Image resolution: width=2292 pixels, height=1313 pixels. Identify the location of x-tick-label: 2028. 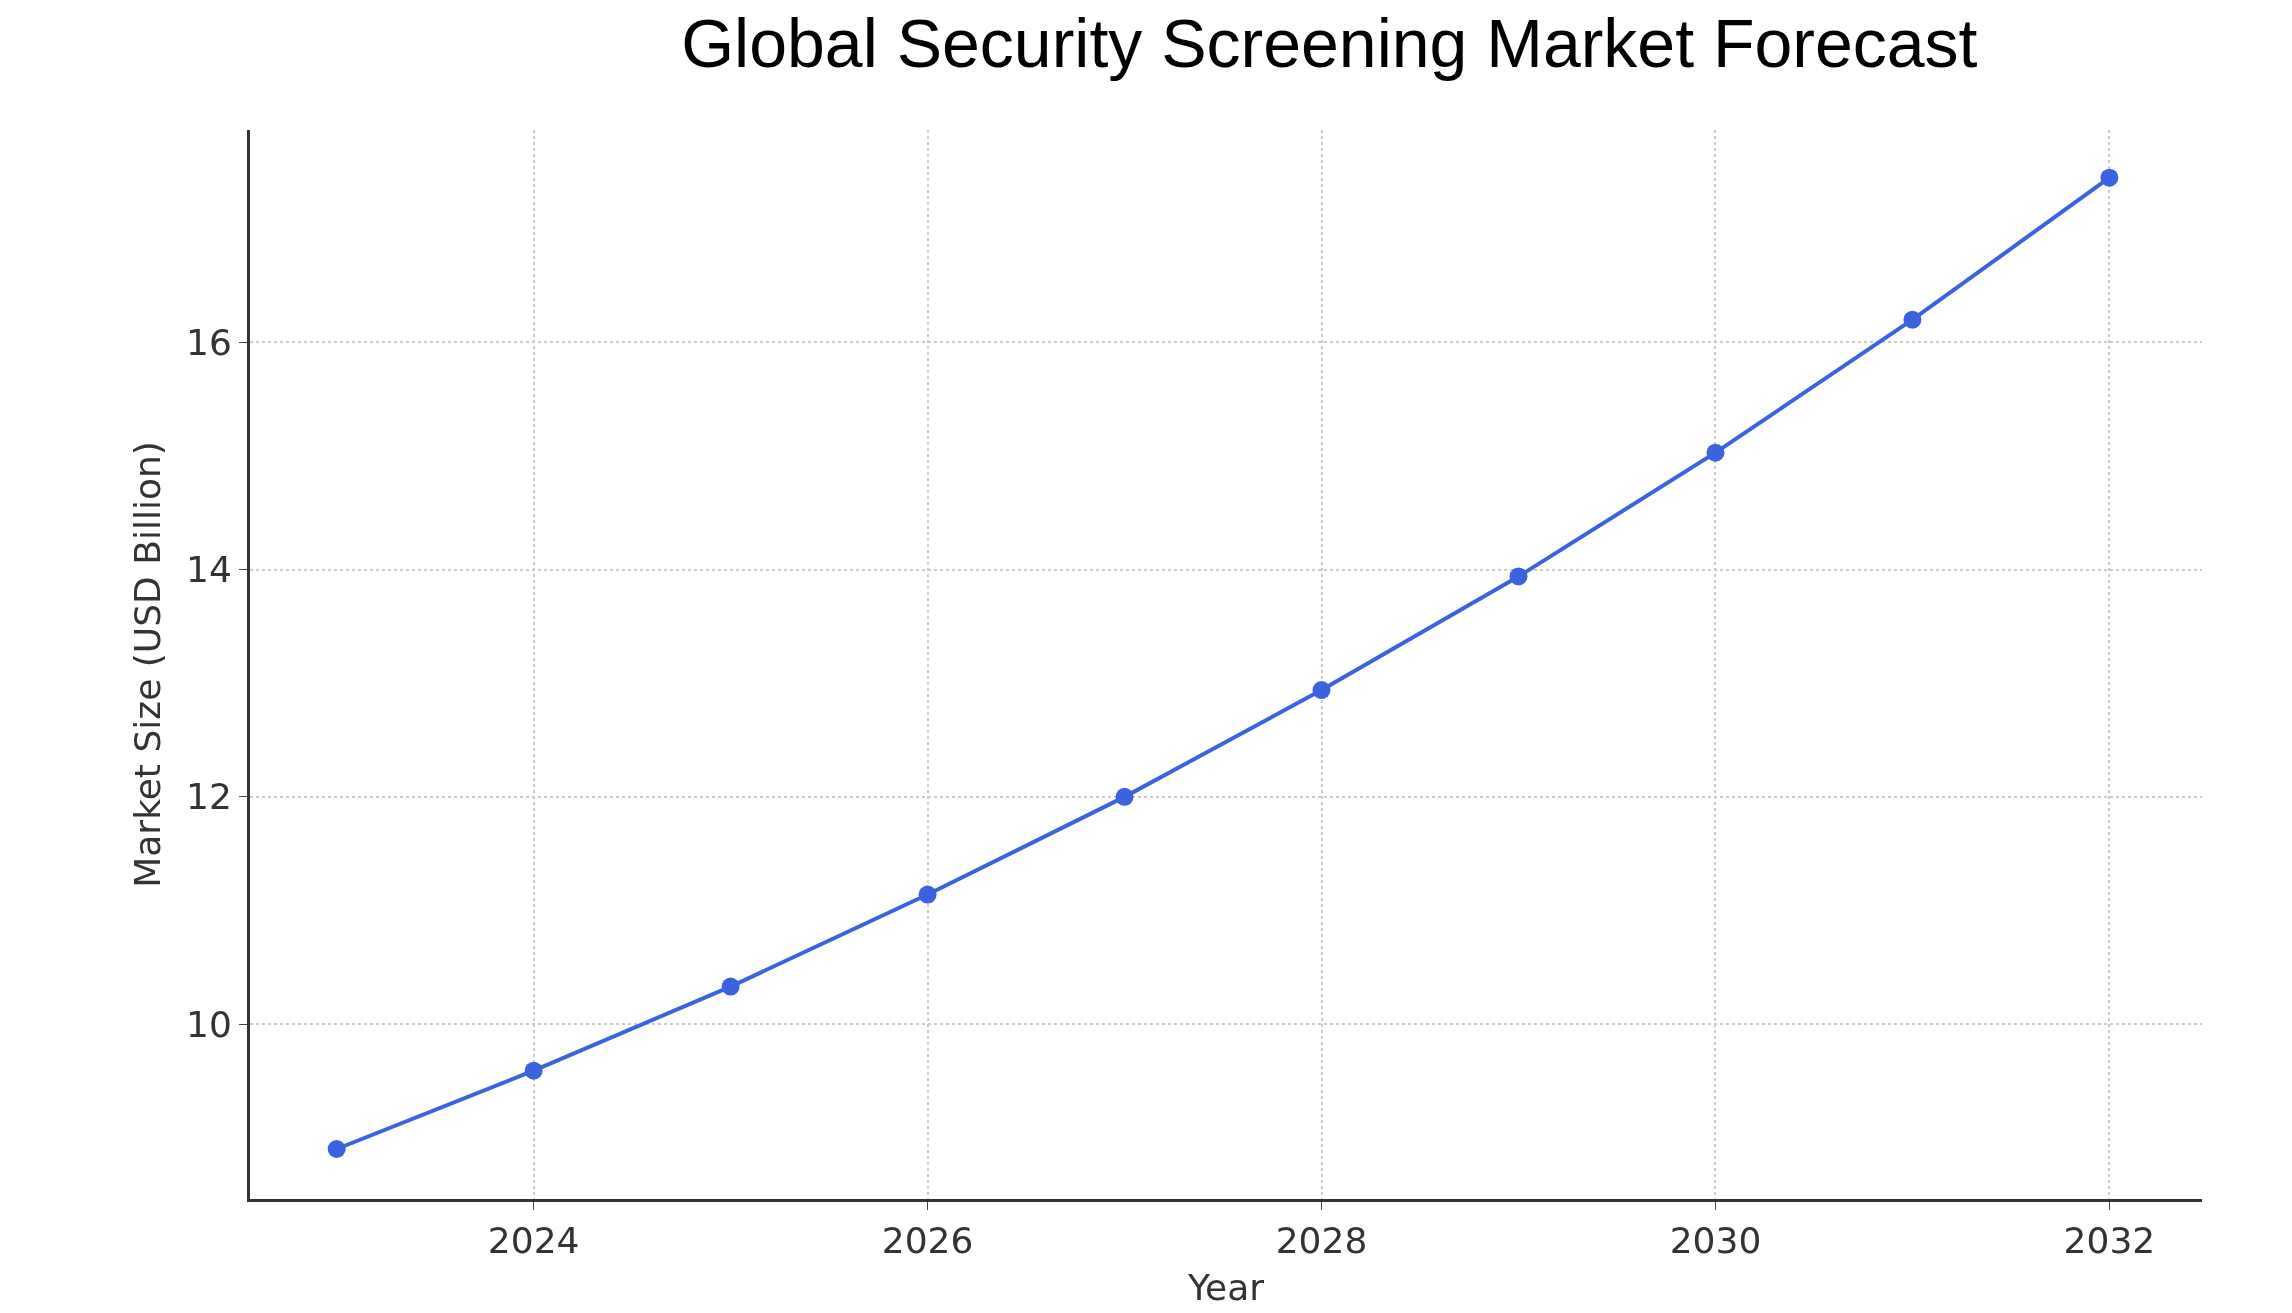
(1321, 1241).